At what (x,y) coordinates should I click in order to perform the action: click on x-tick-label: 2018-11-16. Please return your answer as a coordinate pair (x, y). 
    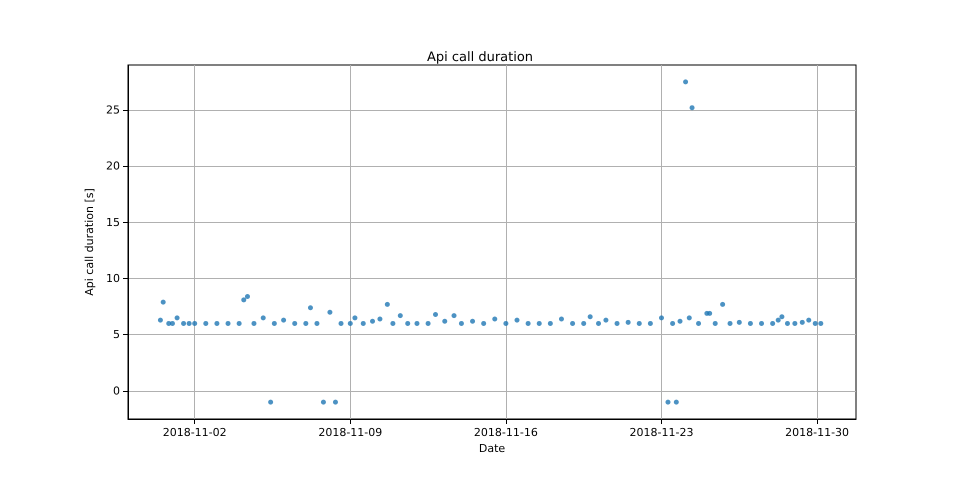
    Looking at the image, I should click on (506, 432).